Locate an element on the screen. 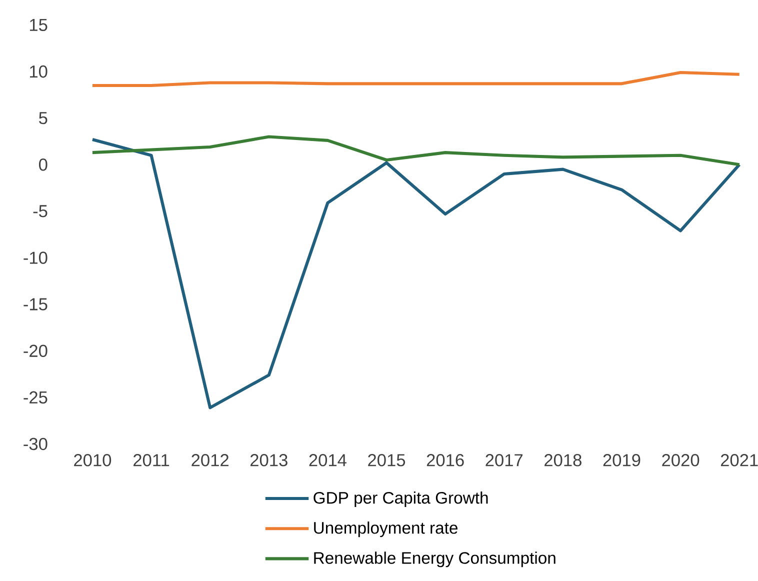 The width and height of the screenshot is (758, 581). y-tick-label: 0 is located at coordinates (43, 164).